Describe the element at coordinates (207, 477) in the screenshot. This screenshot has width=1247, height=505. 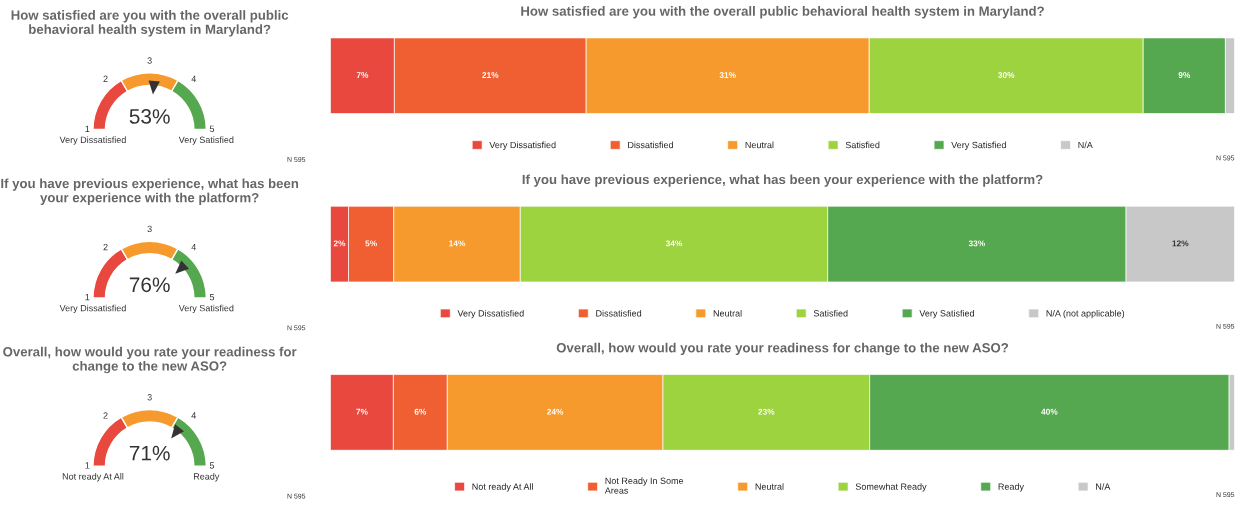
I see `text: Ready` at that location.